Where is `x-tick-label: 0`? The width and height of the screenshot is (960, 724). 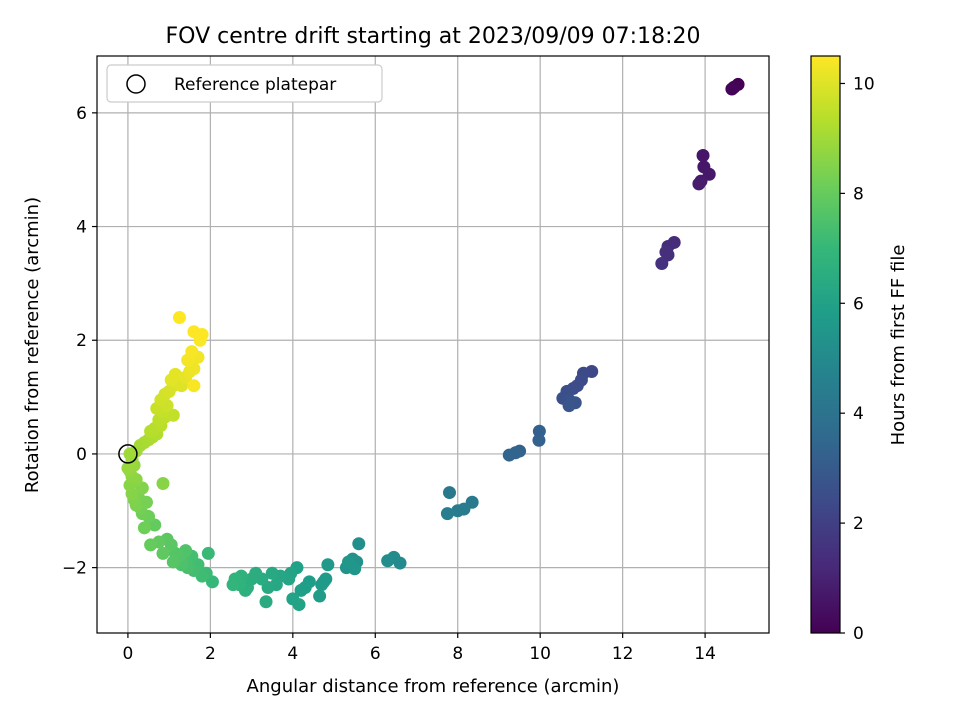 x-tick-label: 0 is located at coordinates (128, 654).